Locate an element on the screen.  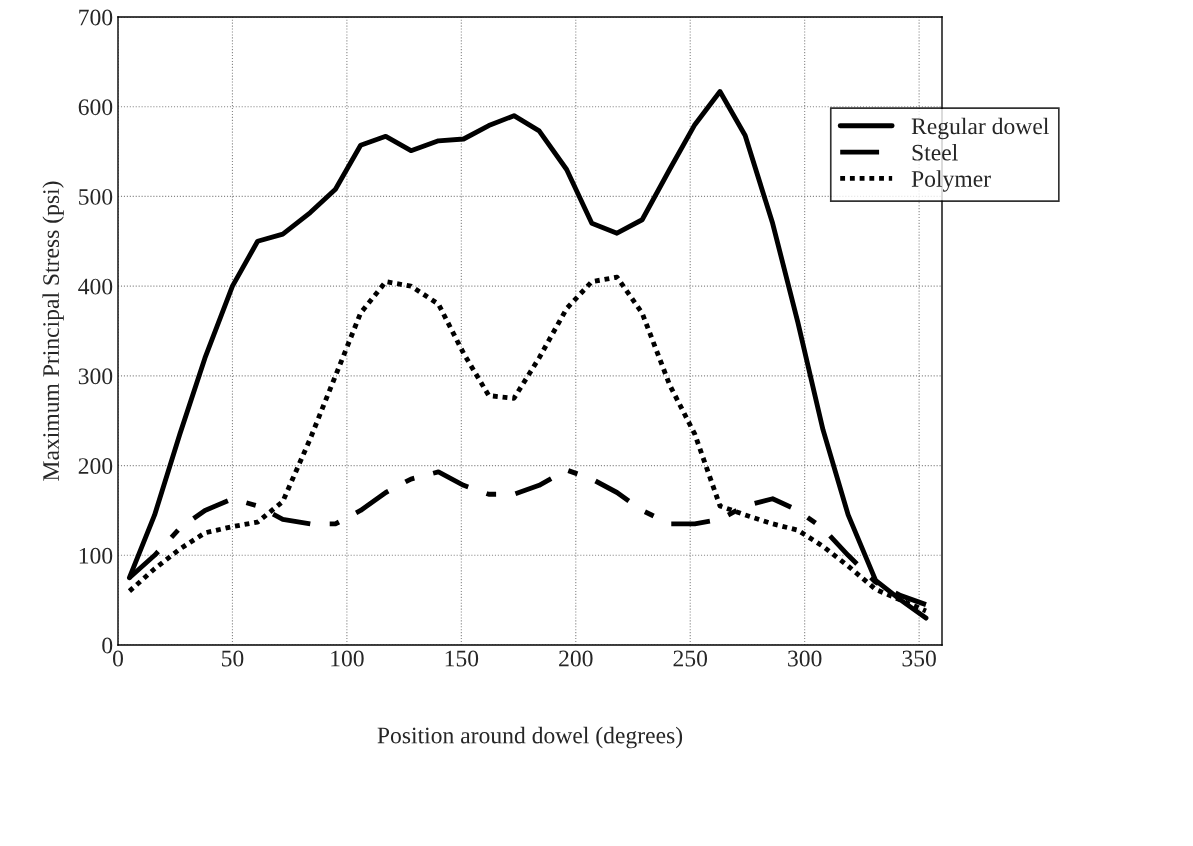
y-tick-label: 0 is located at coordinates (107, 645).